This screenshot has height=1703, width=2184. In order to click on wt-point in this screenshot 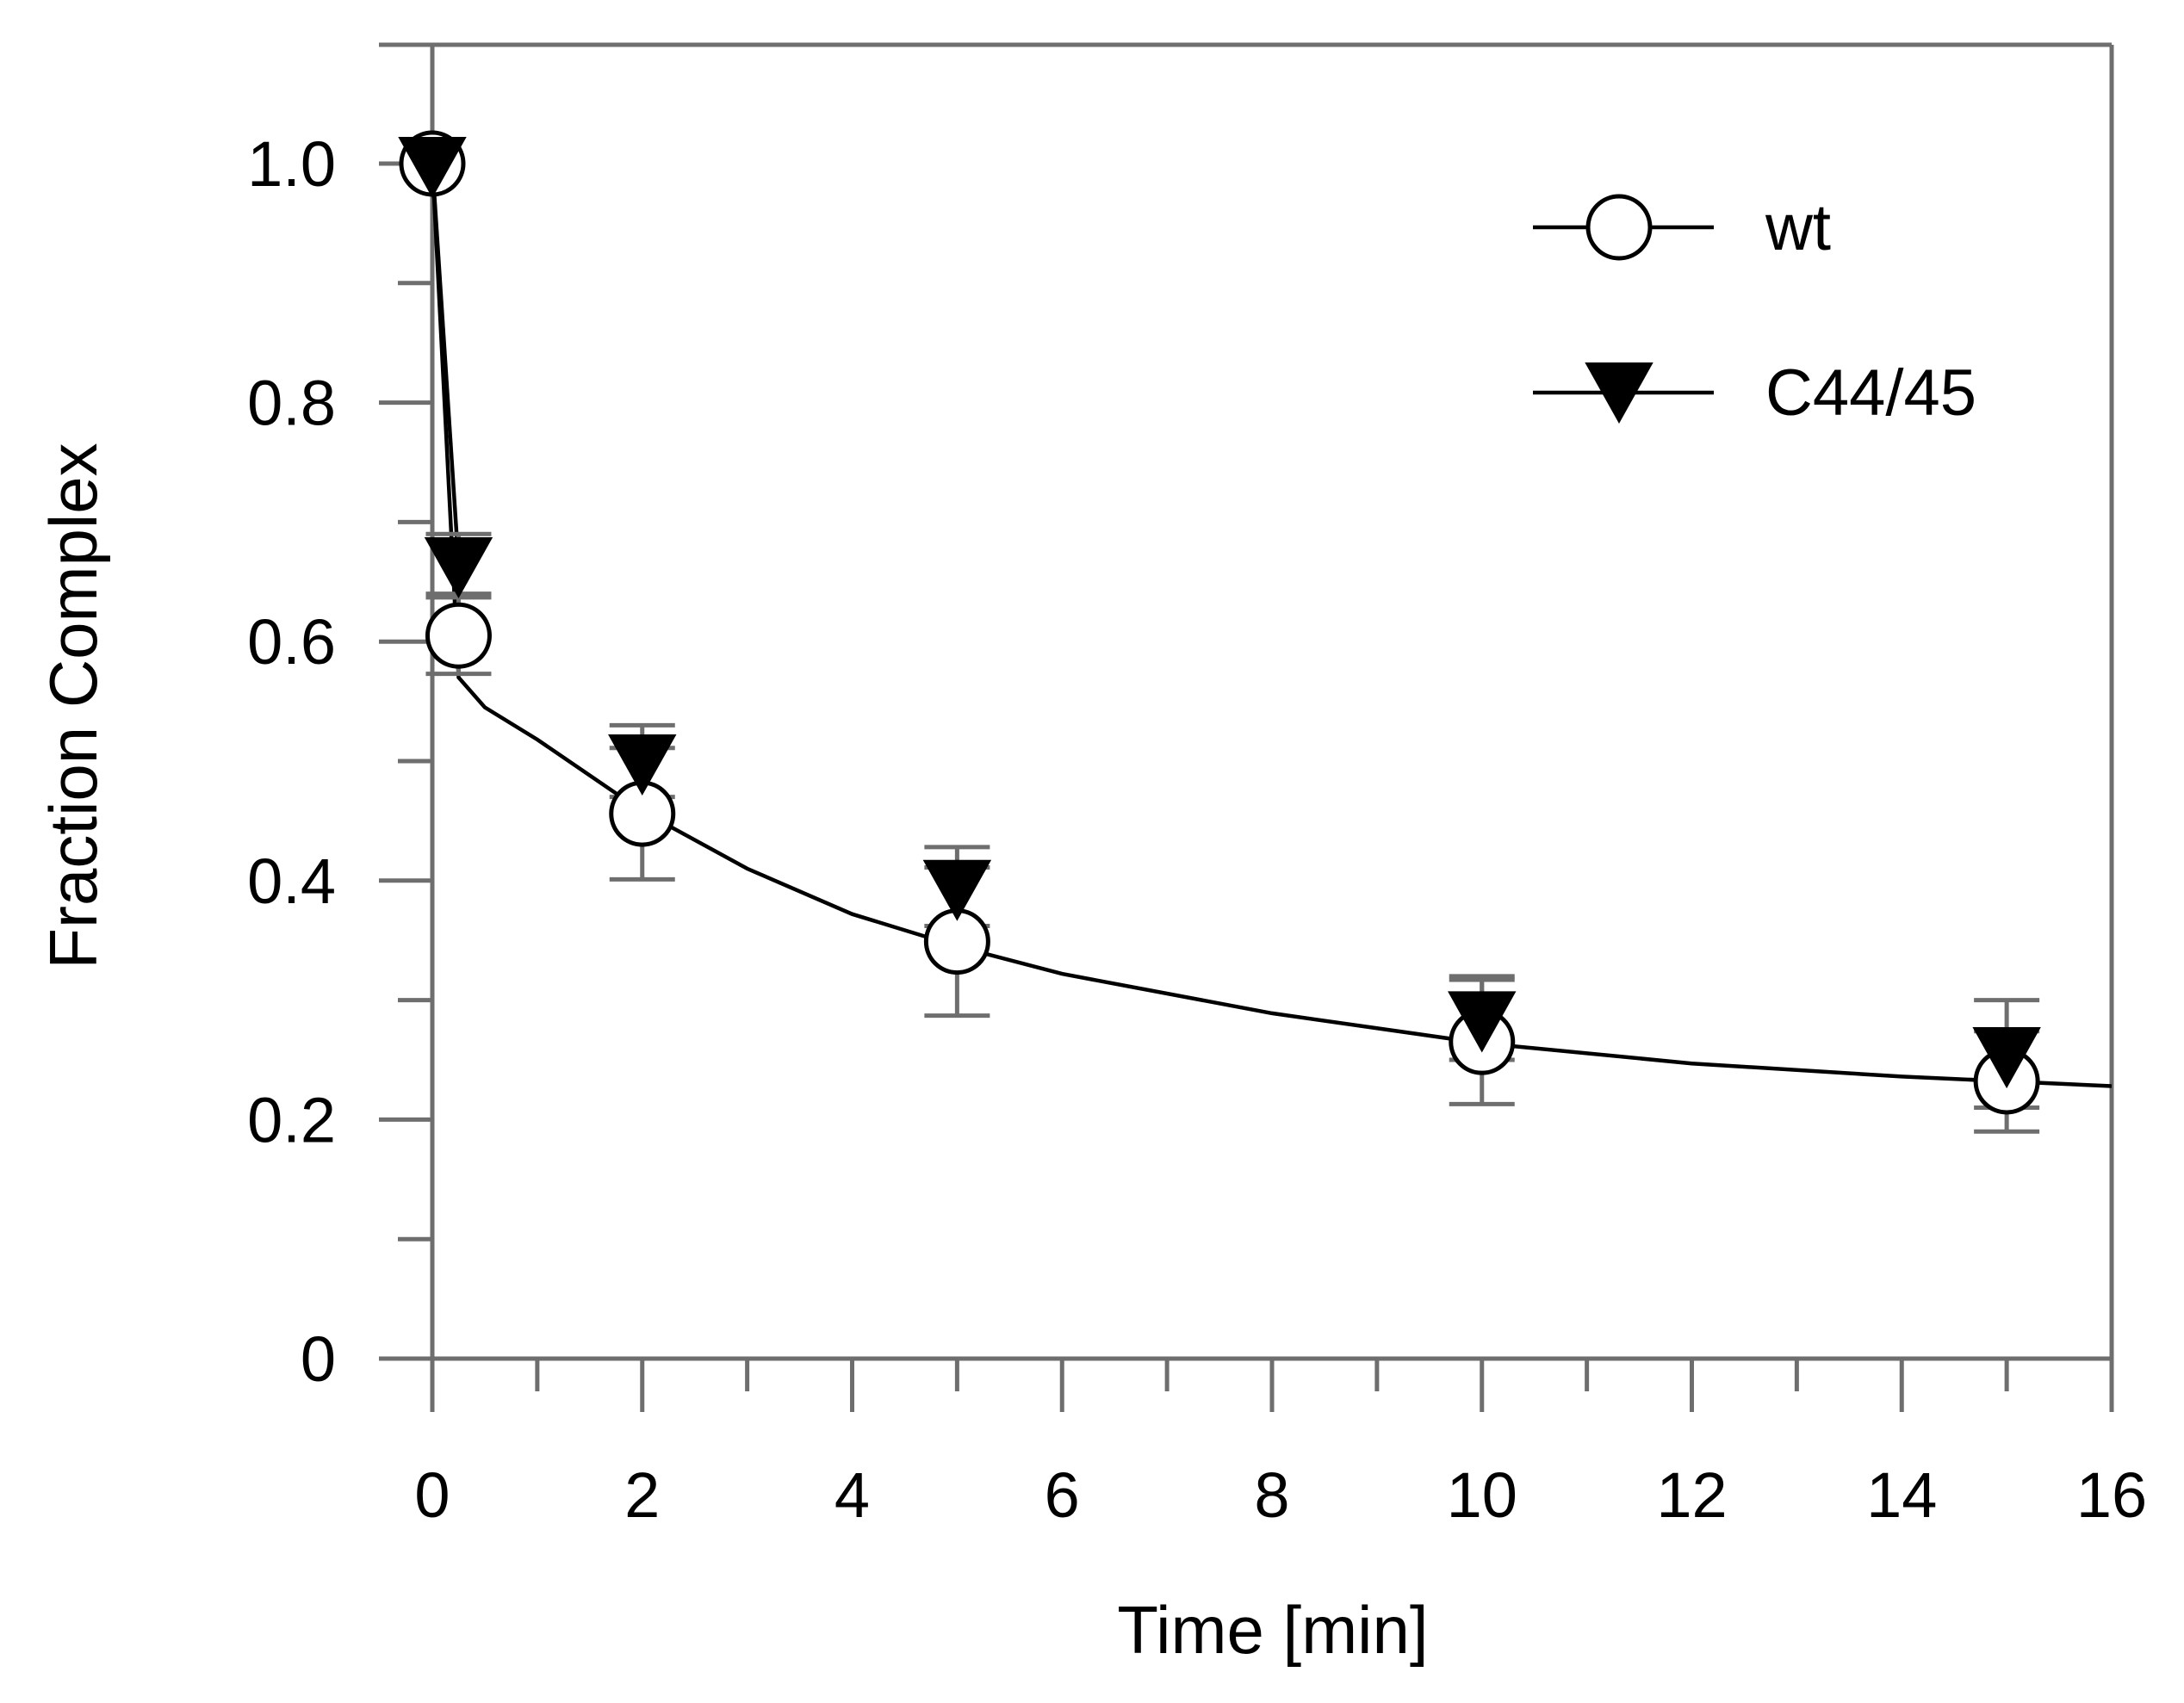, I will do `click(458, 635)`.